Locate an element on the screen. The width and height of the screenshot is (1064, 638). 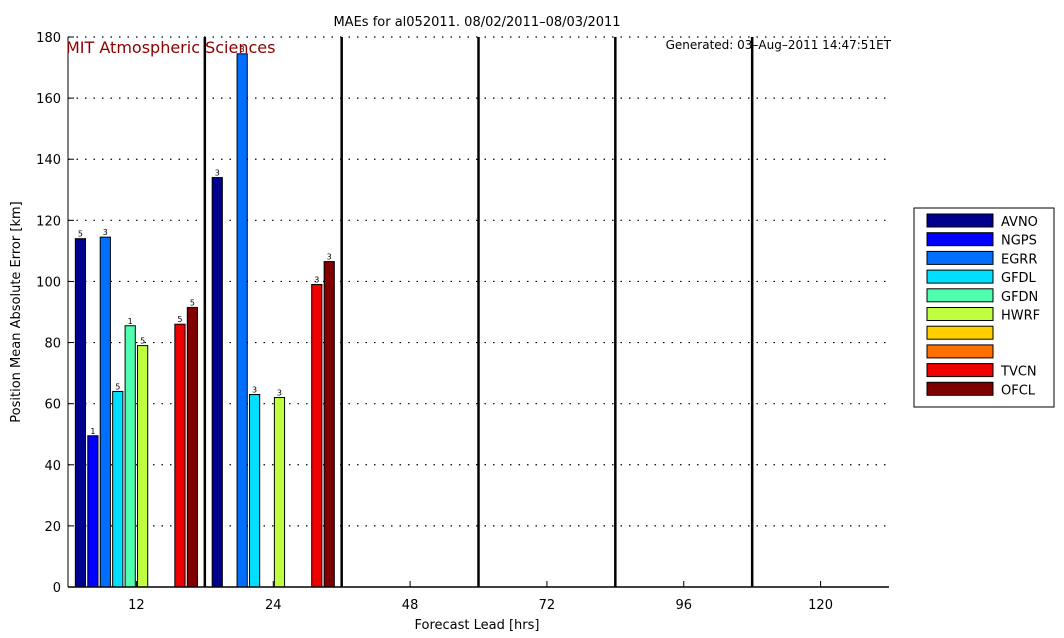
y-tick-label: 180 is located at coordinates (48, 38).